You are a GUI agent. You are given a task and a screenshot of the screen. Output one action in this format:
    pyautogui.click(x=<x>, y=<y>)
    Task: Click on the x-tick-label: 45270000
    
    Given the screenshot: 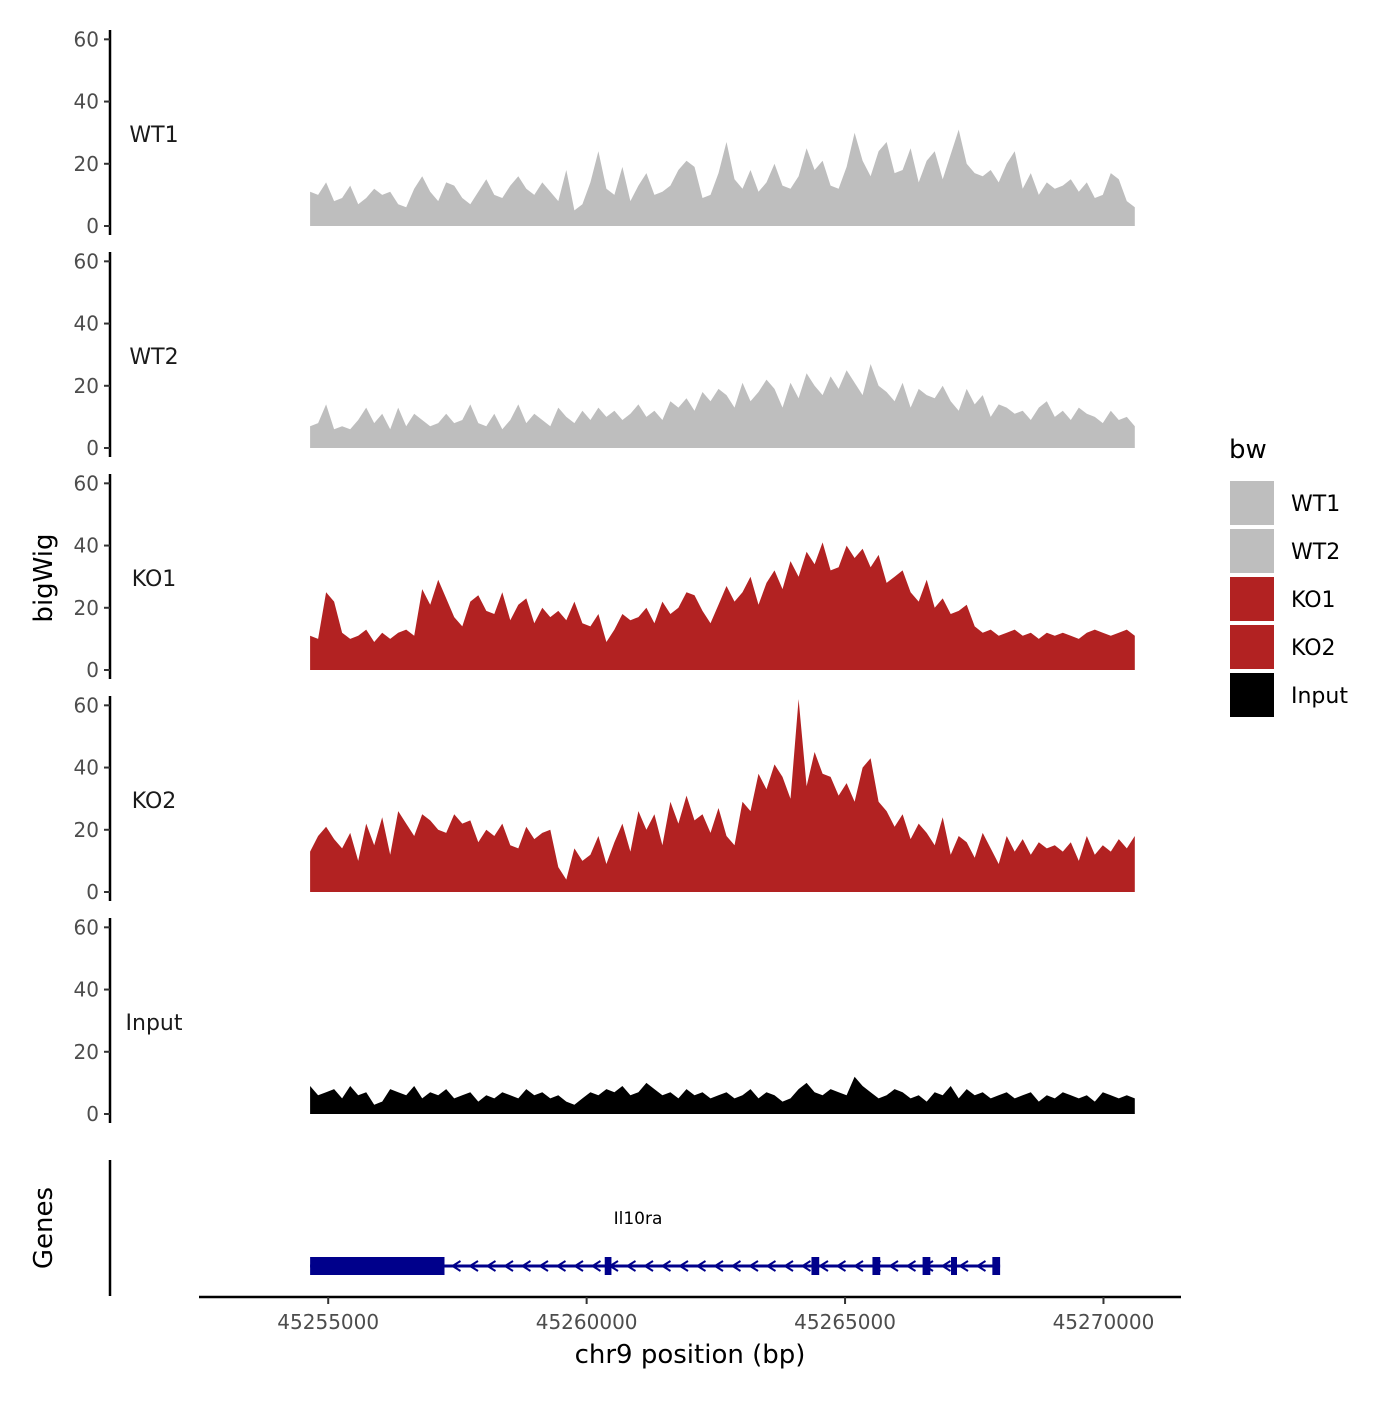 What is the action you would take?
    pyautogui.click(x=1104, y=1322)
    